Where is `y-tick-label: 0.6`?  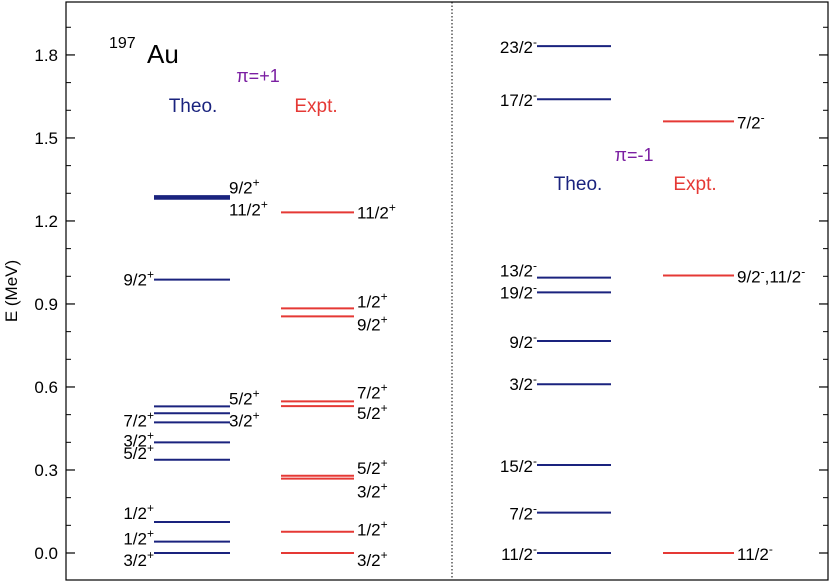 y-tick-label: 0.6 is located at coordinates (46, 387).